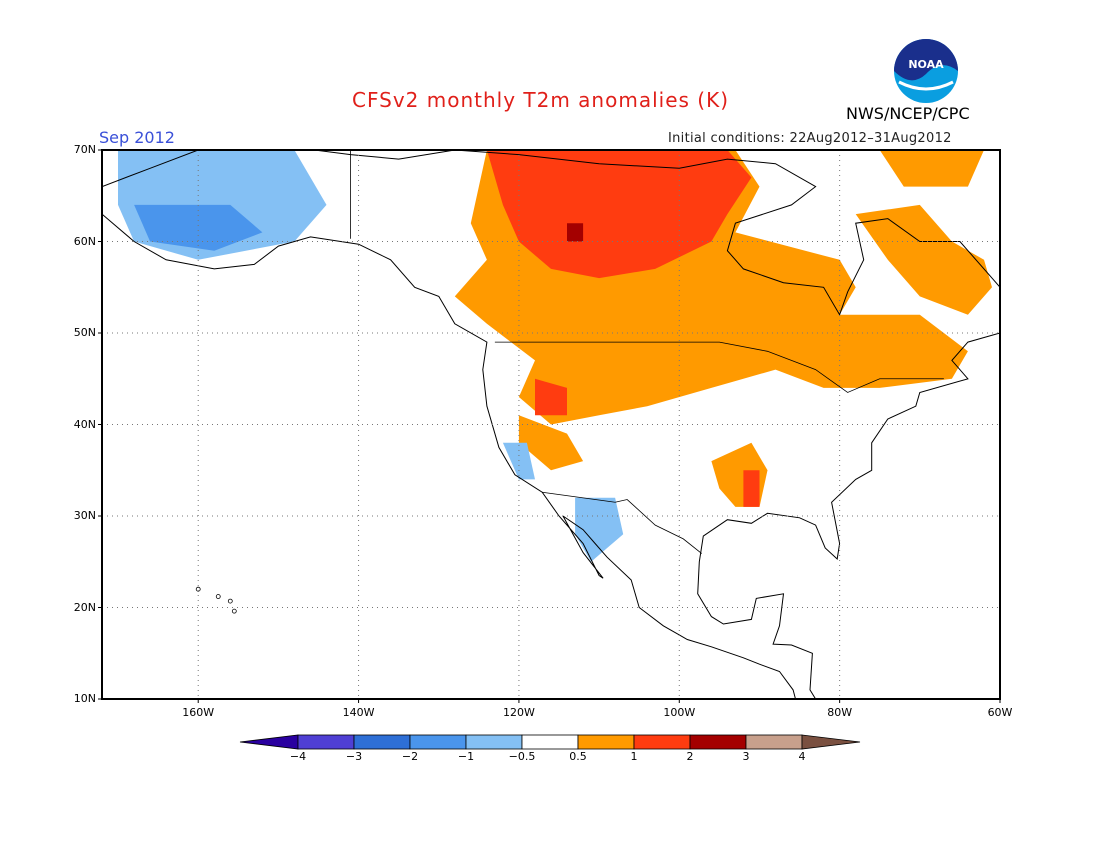 Image resolution: width=1100 pixels, height=850 pixels. I want to click on organization-label: NWS/NCEP/CPC, so click(908, 113).